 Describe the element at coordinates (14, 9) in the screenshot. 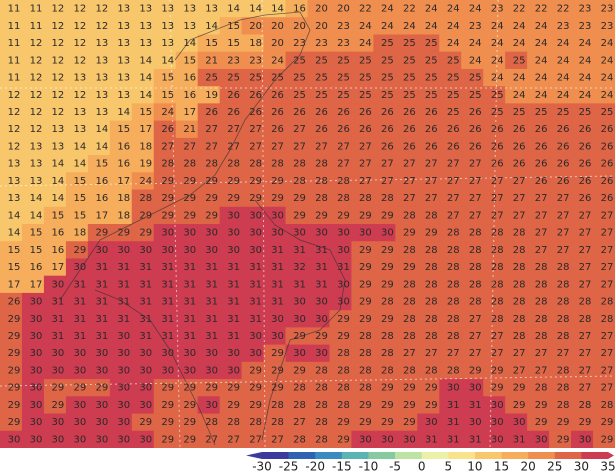

I see `value-label: 11` at that location.